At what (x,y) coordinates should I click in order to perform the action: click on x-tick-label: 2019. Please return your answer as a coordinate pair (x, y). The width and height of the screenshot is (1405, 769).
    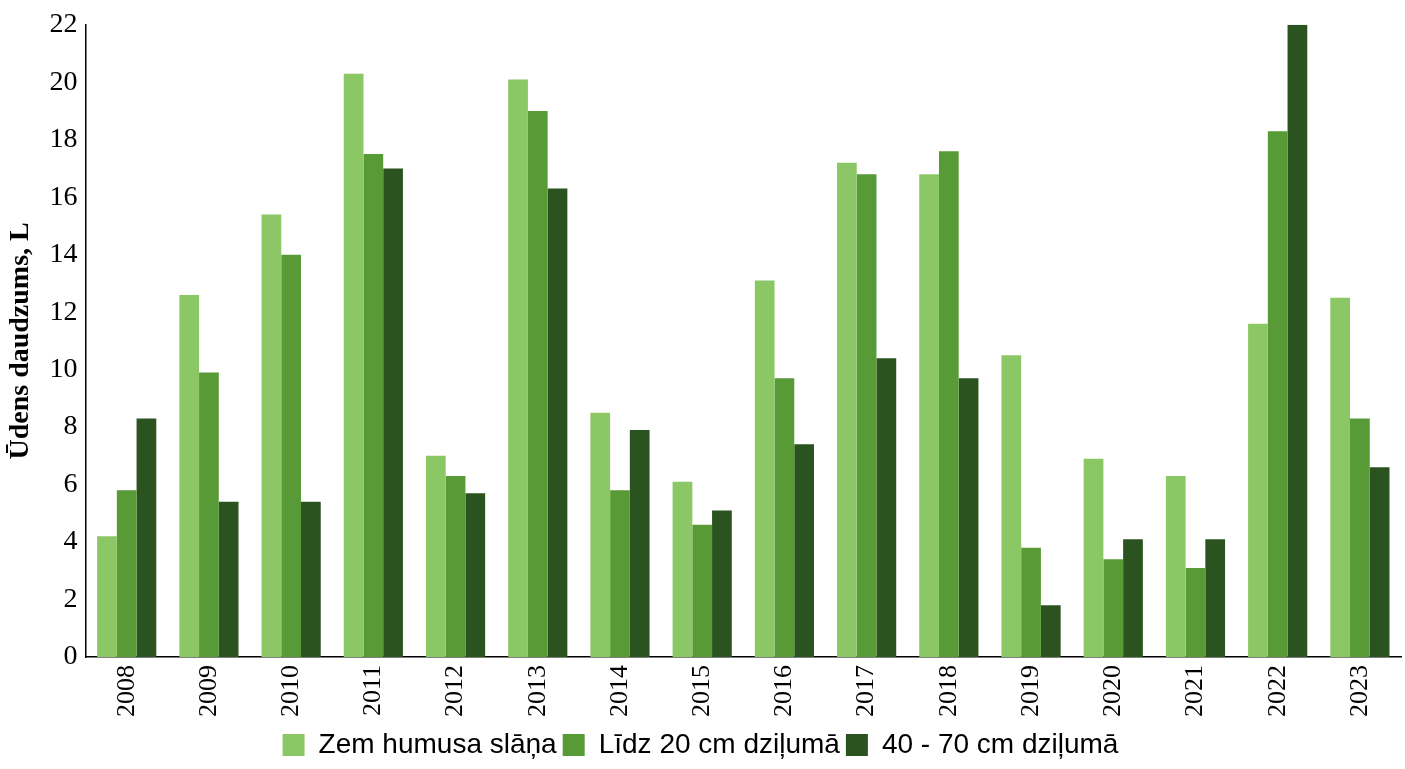
    Looking at the image, I should click on (1029, 691).